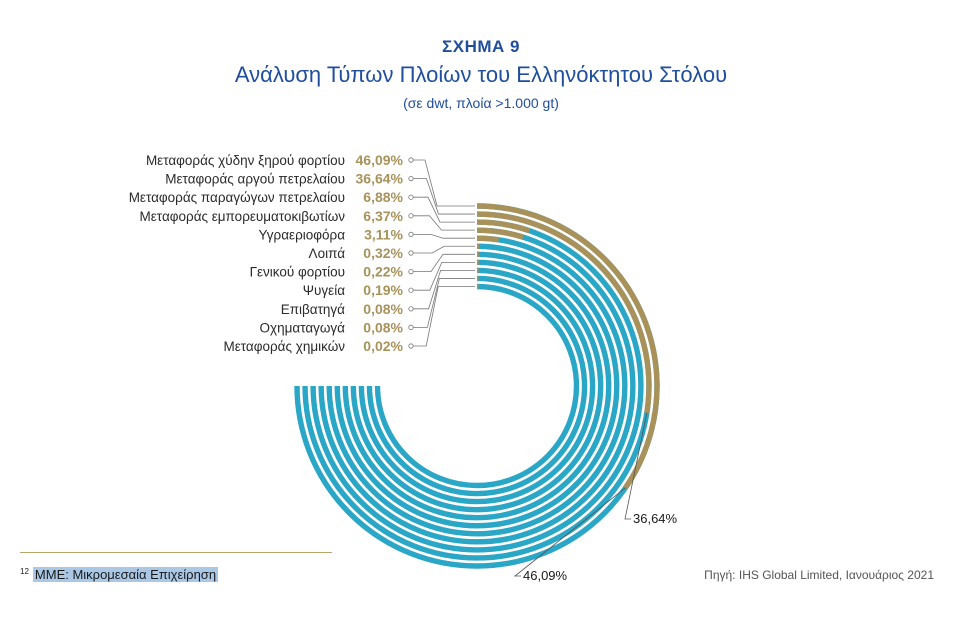 This screenshot has width=962, height=619. Describe the element at coordinates (383, 216) in the screenshot. I see `value-label: 6,37%` at that location.